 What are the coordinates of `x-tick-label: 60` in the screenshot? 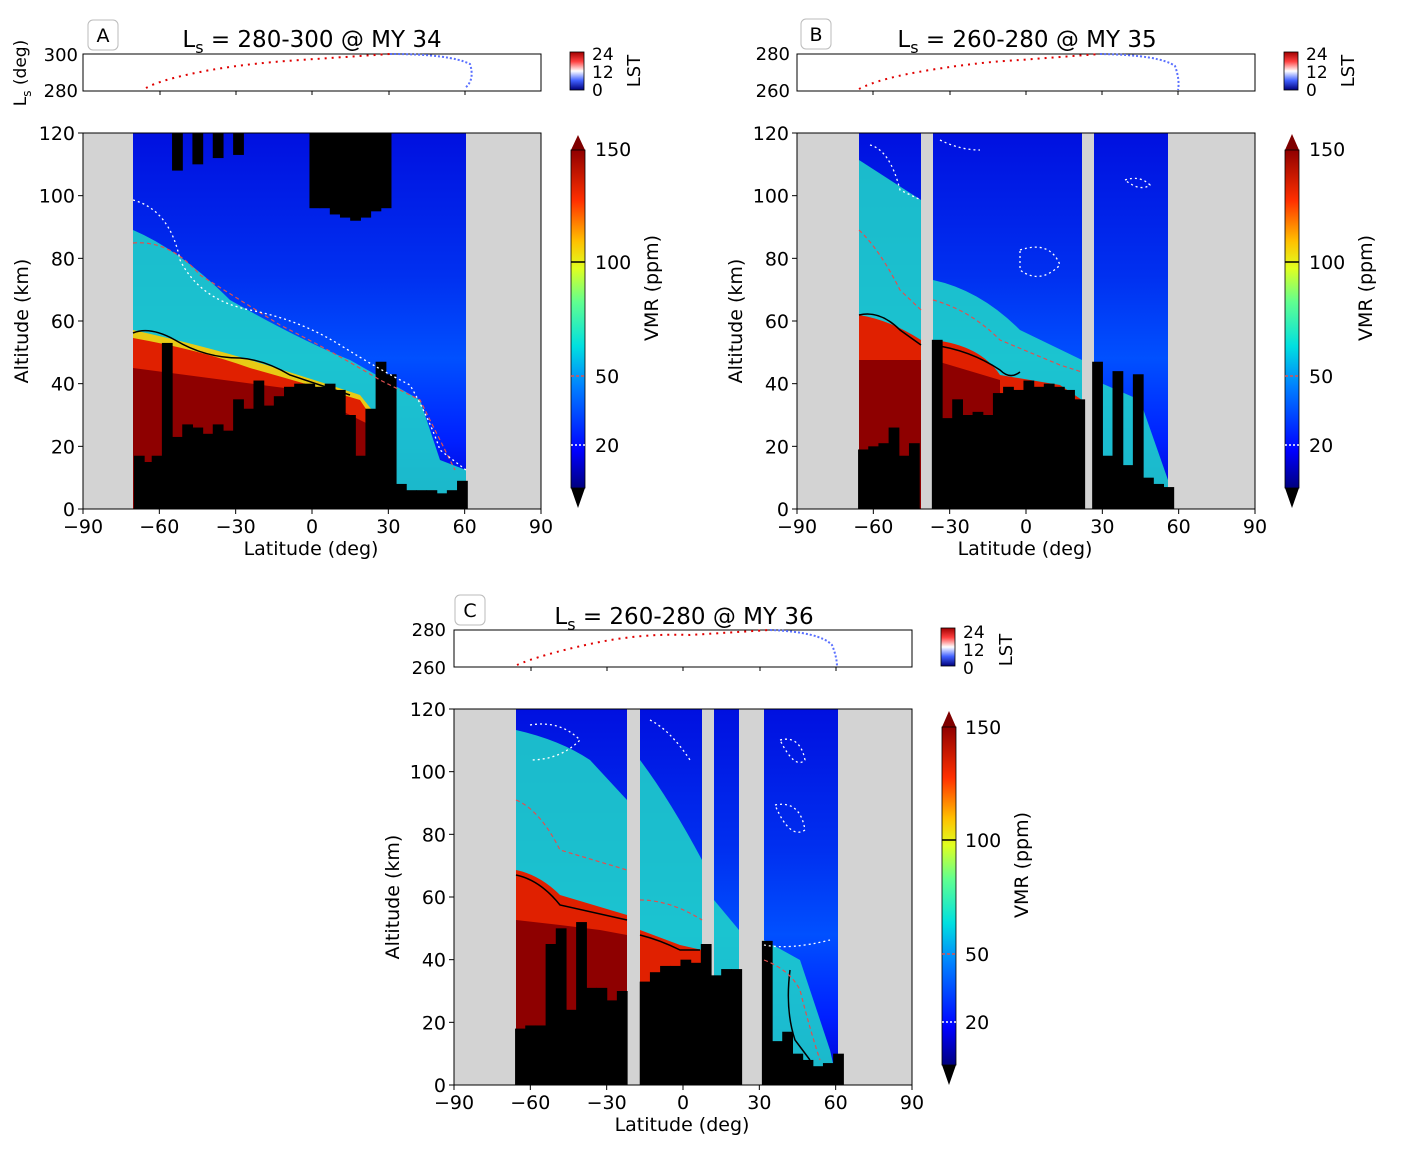 It's located at (1179, 527).